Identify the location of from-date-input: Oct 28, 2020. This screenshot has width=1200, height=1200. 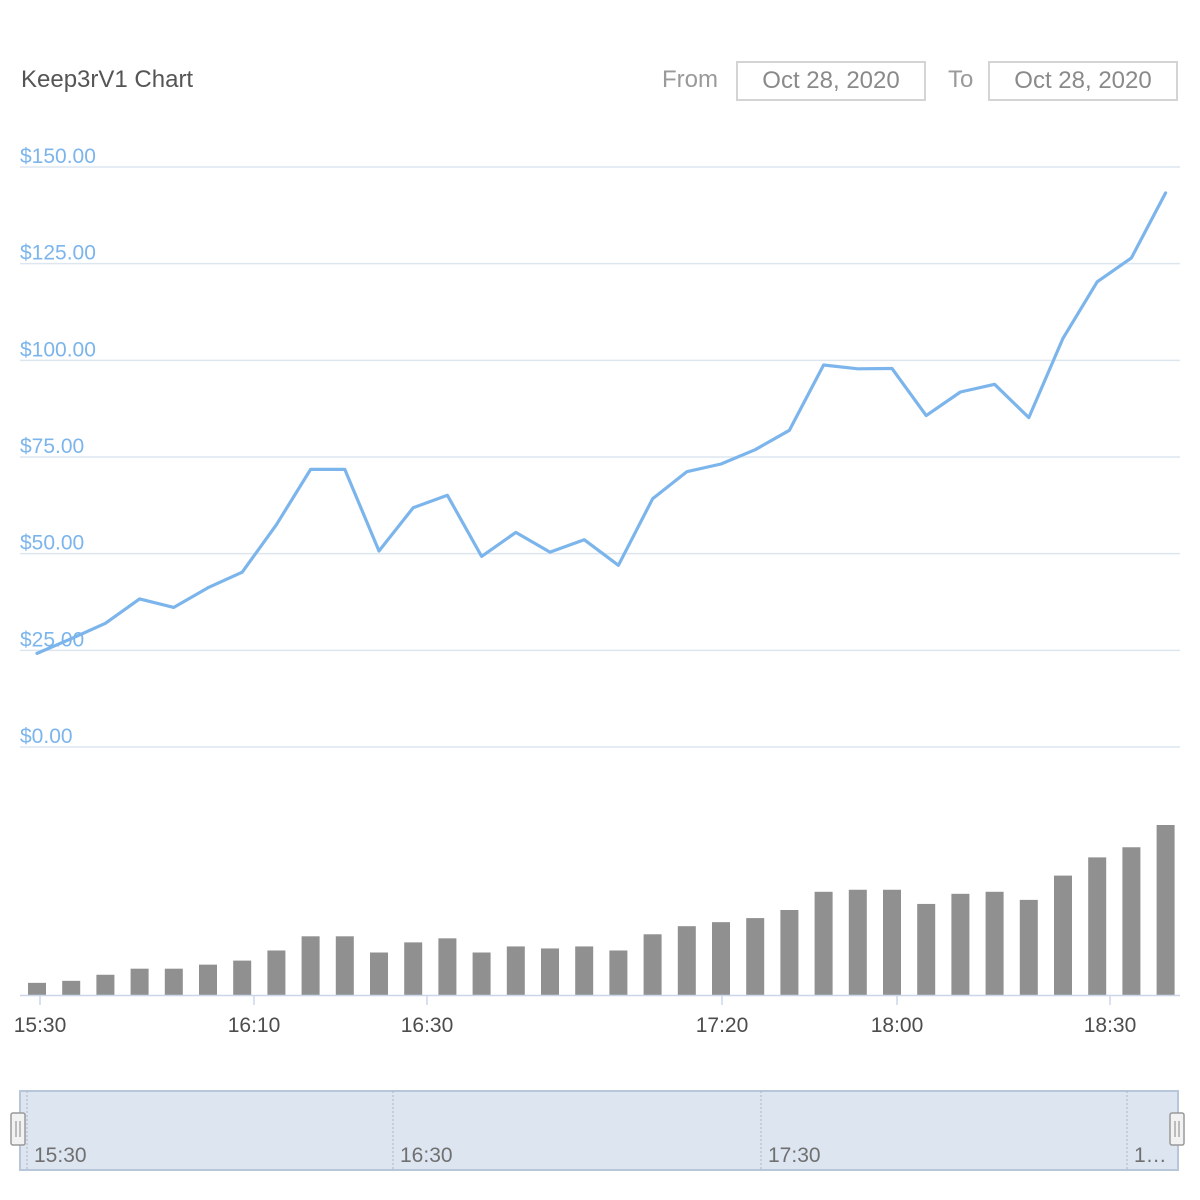
(831, 81).